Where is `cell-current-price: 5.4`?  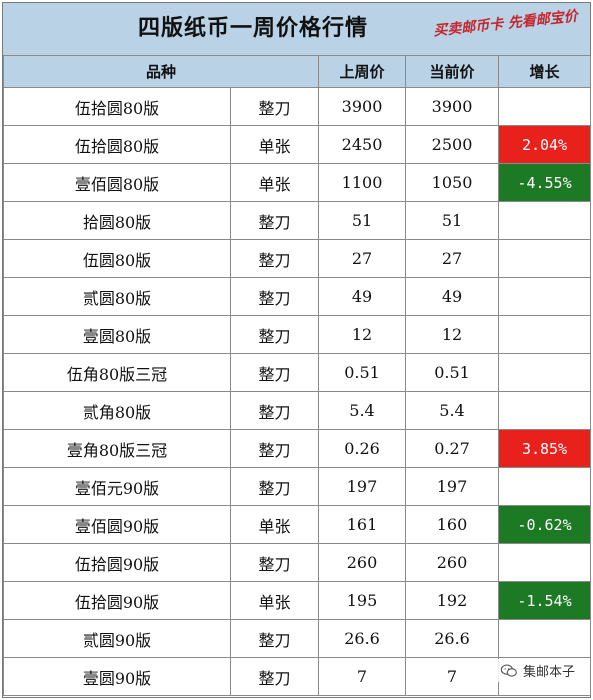 cell-current-price: 5.4 is located at coordinates (452, 410).